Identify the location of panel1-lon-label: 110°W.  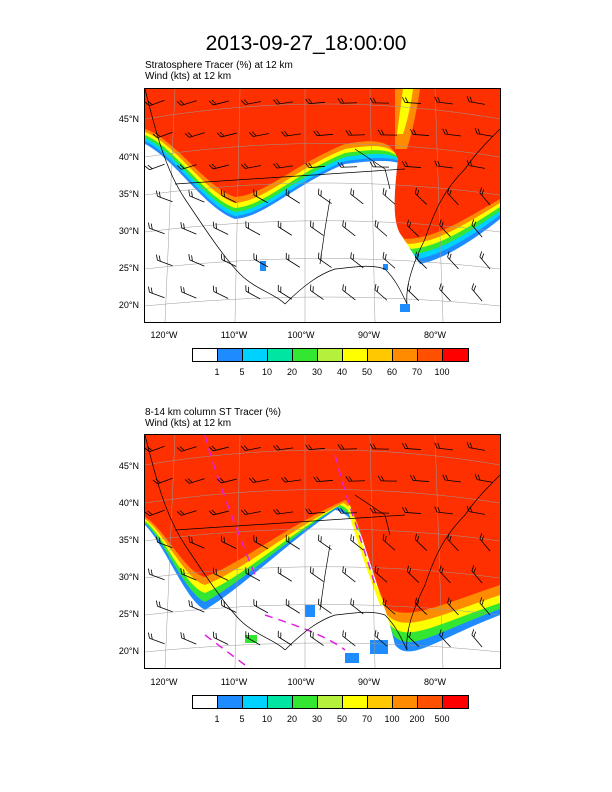
(234, 335).